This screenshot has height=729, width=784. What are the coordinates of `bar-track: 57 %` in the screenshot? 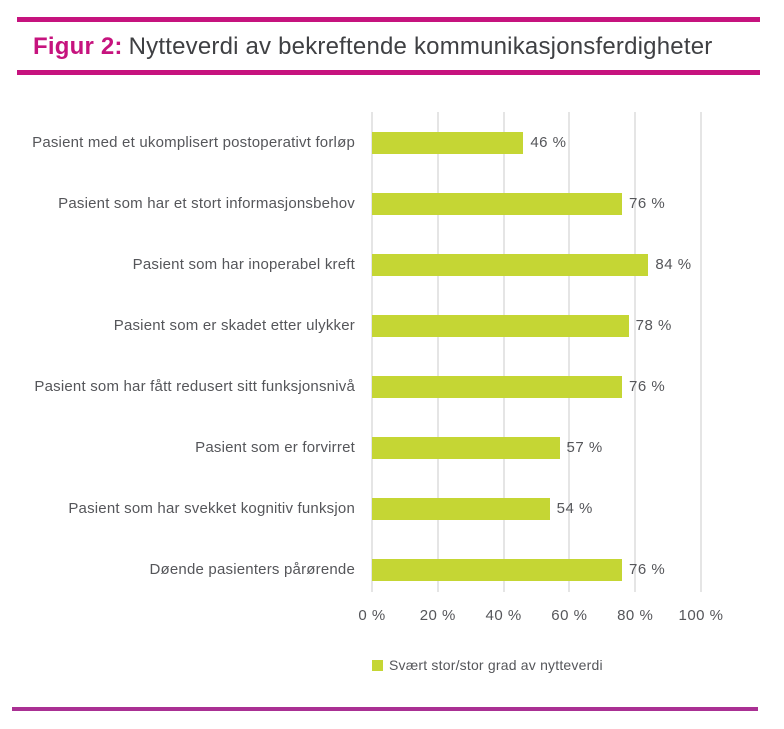 It's located at (536, 447).